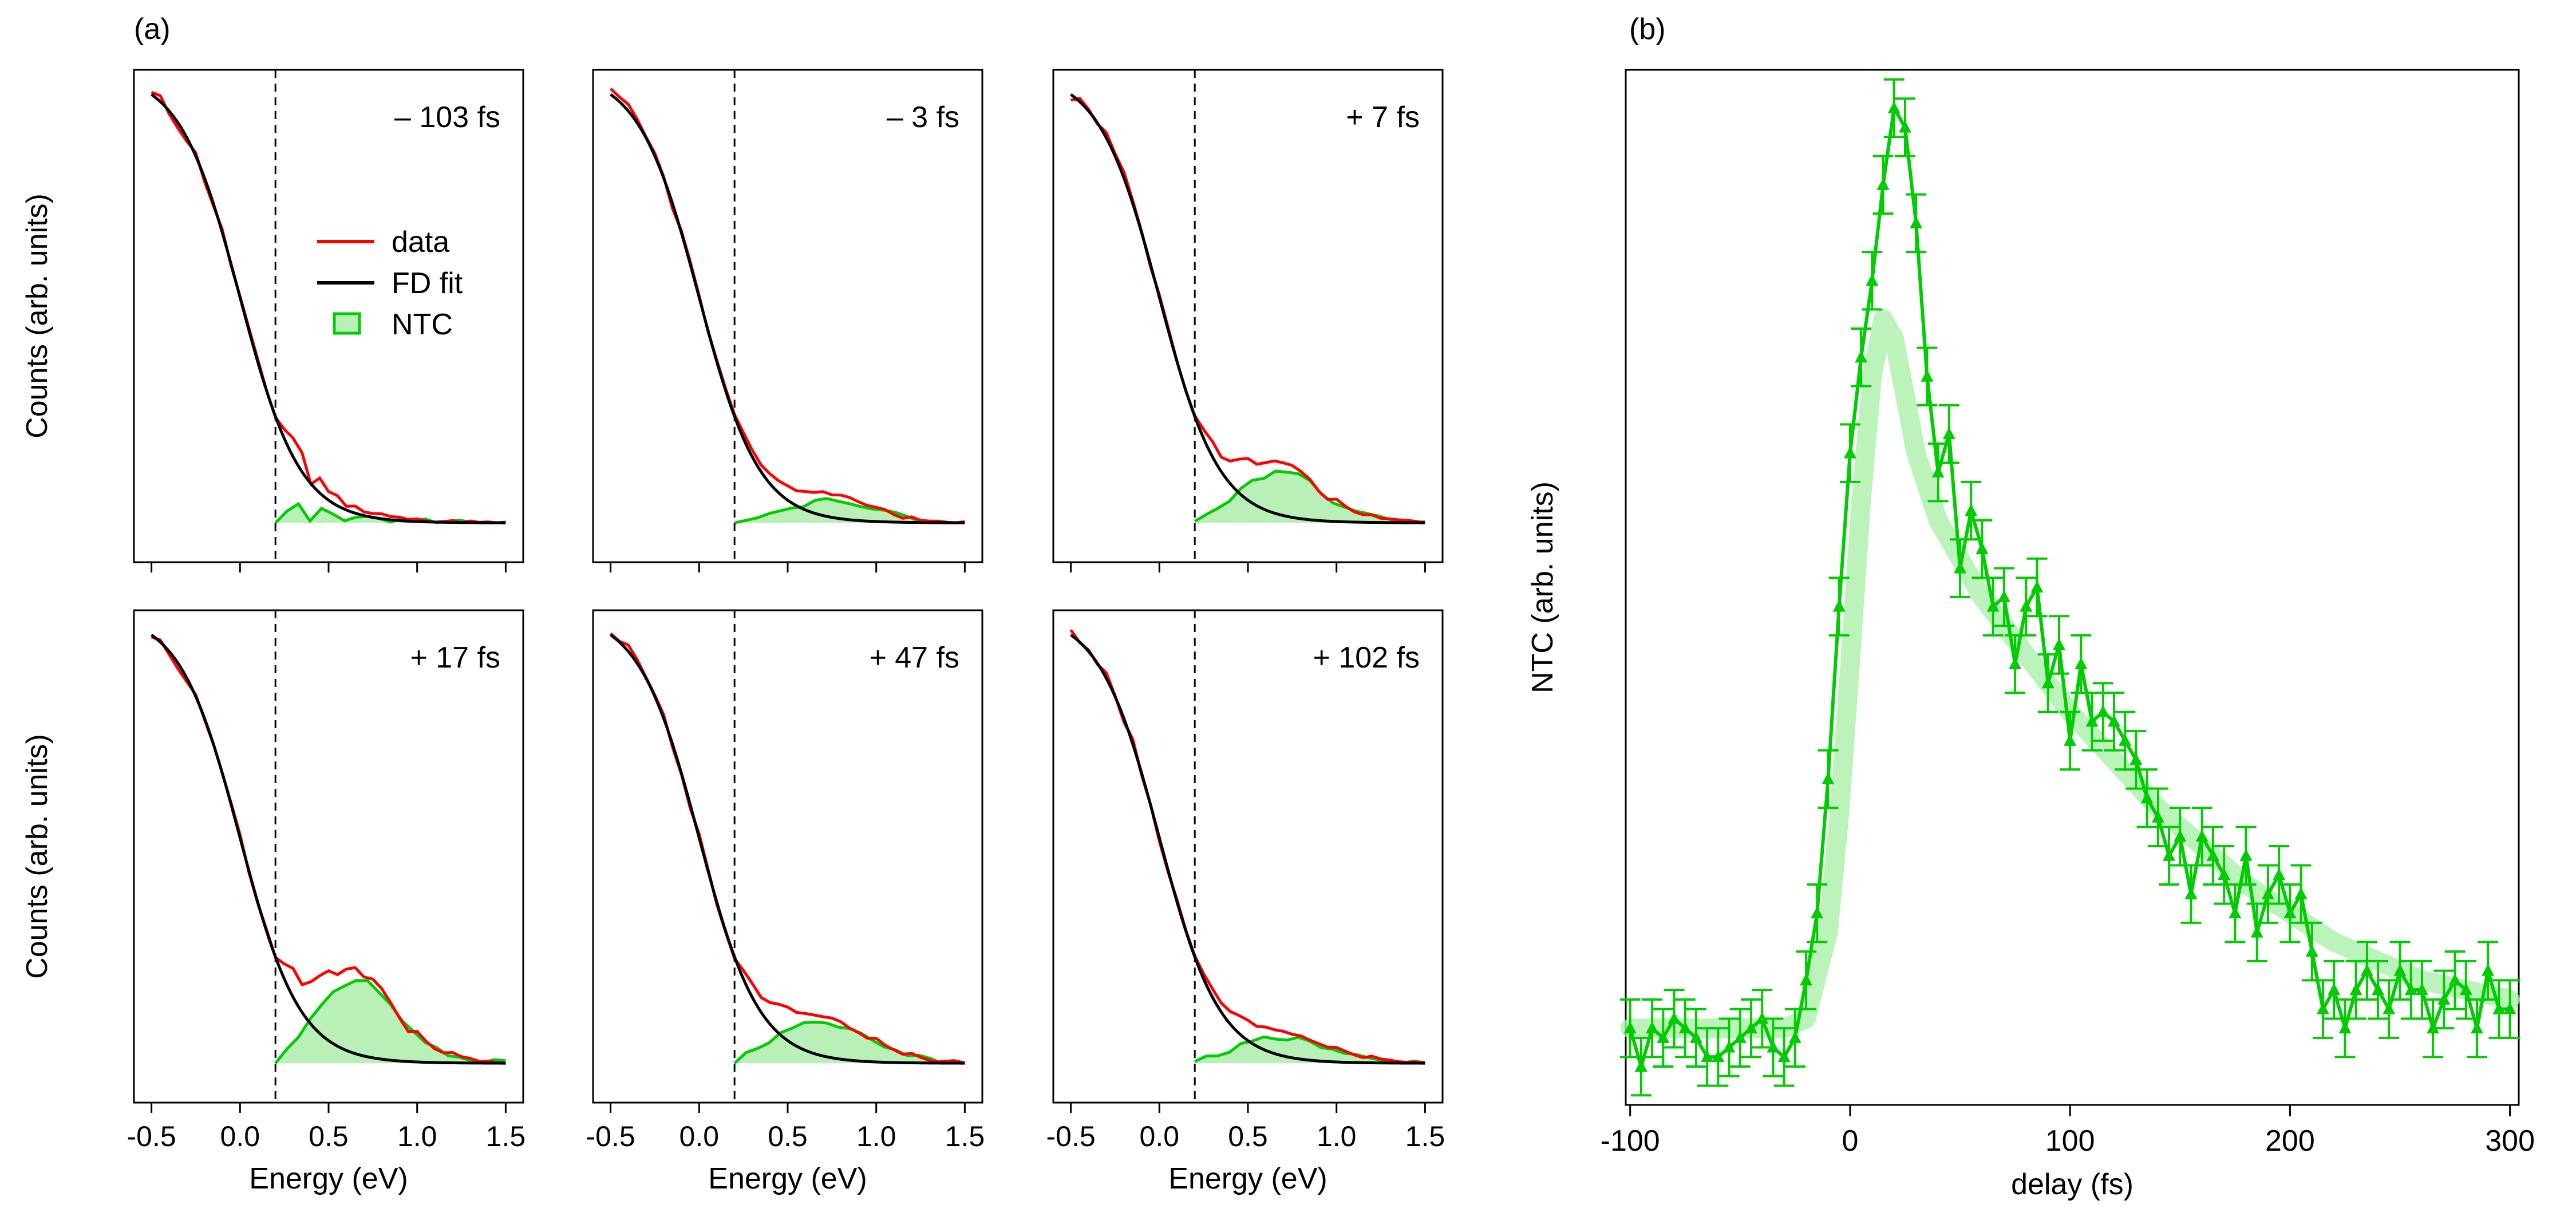  What do you see at coordinates (1647, 29) in the screenshot?
I see `panel-label-b: (b)` at bounding box center [1647, 29].